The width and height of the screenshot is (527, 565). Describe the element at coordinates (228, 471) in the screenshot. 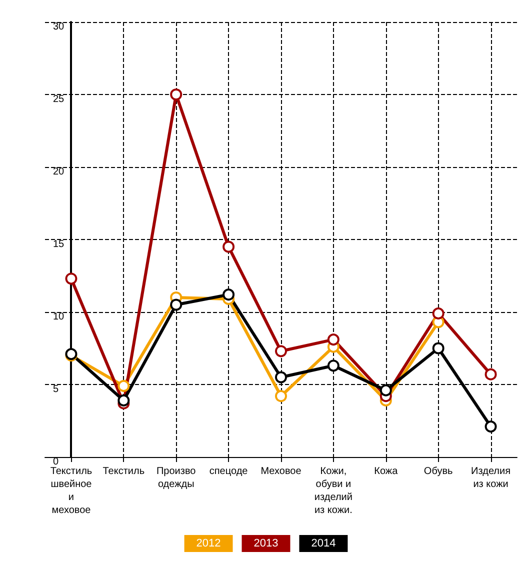

I see `x-tick-label: спецоде` at that location.